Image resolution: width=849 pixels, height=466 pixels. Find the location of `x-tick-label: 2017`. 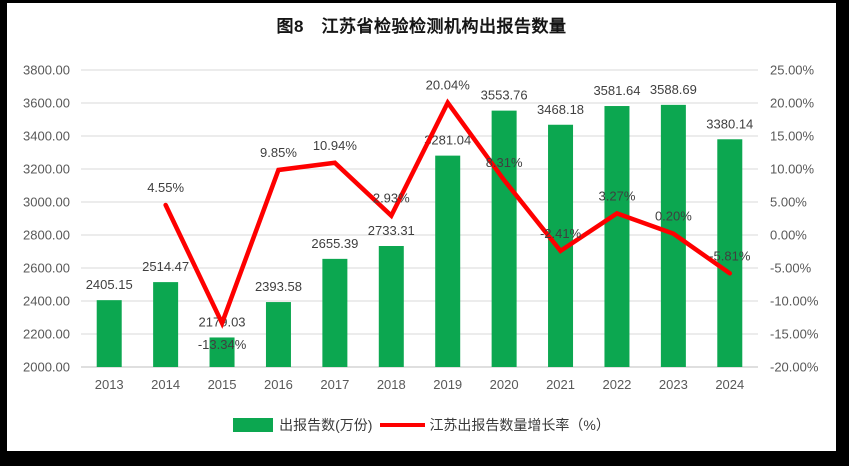

x-tick-label: 2017 is located at coordinates (334, 384).